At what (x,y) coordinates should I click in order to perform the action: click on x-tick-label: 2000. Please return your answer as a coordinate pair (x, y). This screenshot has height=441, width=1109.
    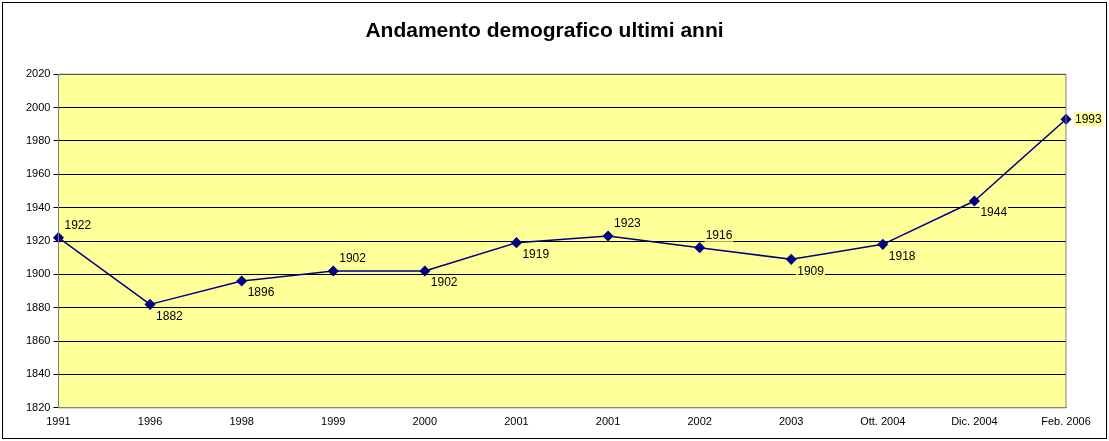
    Looking at the image, I should click on (425, 421).